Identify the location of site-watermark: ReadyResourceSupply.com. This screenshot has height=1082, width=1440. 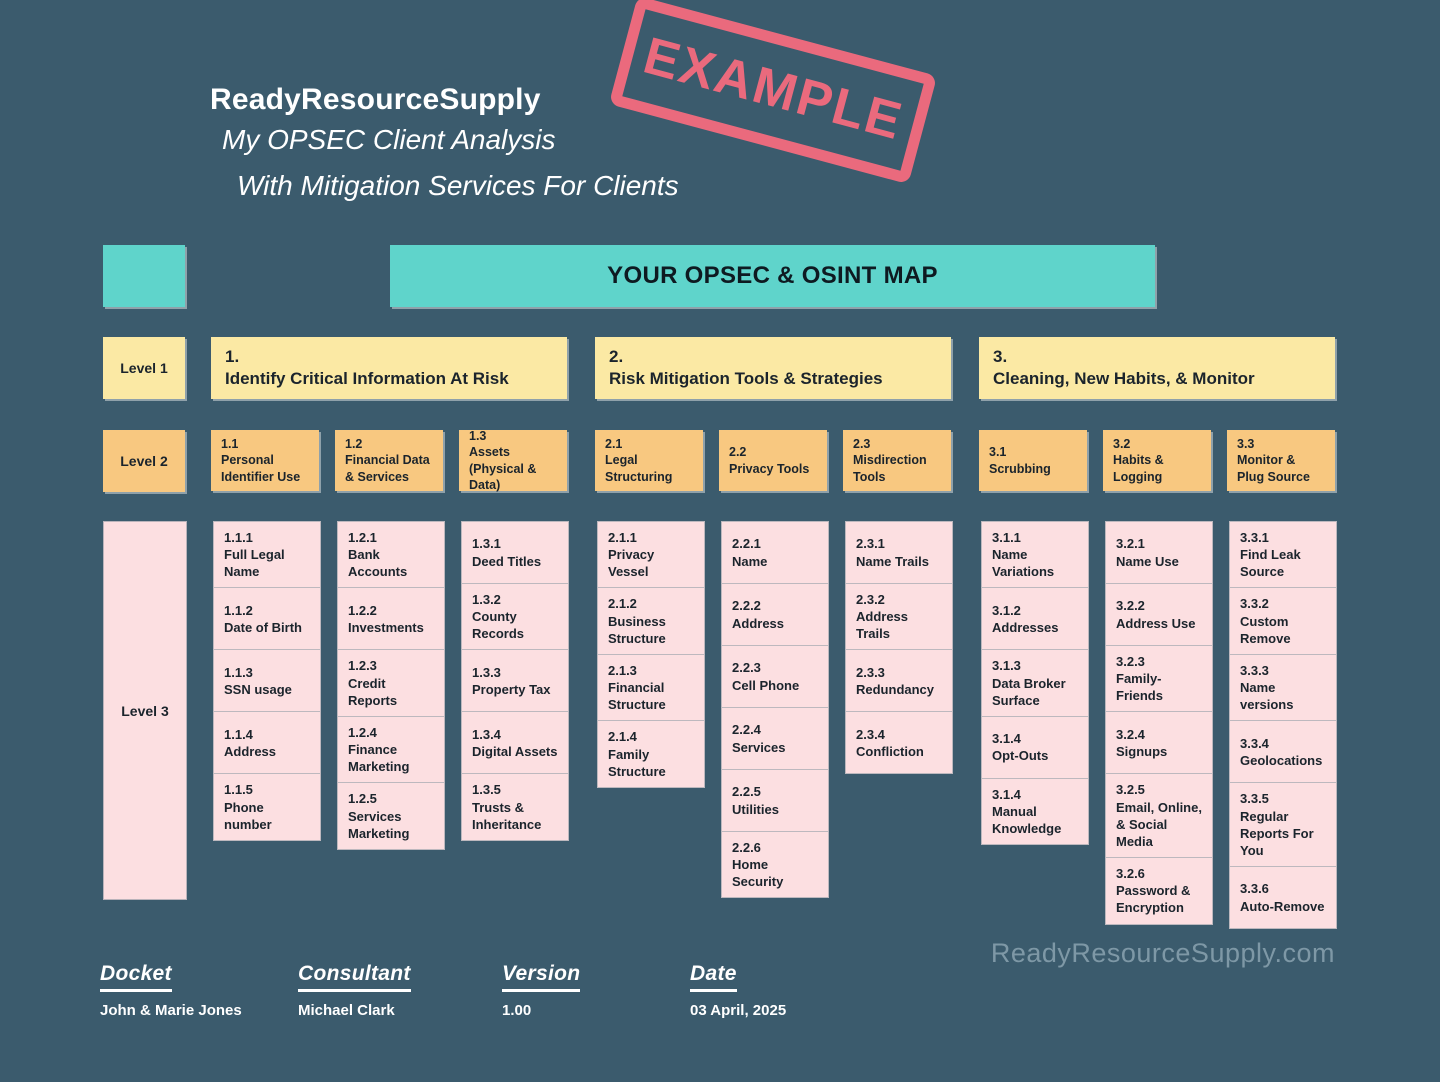
(1162, 953).